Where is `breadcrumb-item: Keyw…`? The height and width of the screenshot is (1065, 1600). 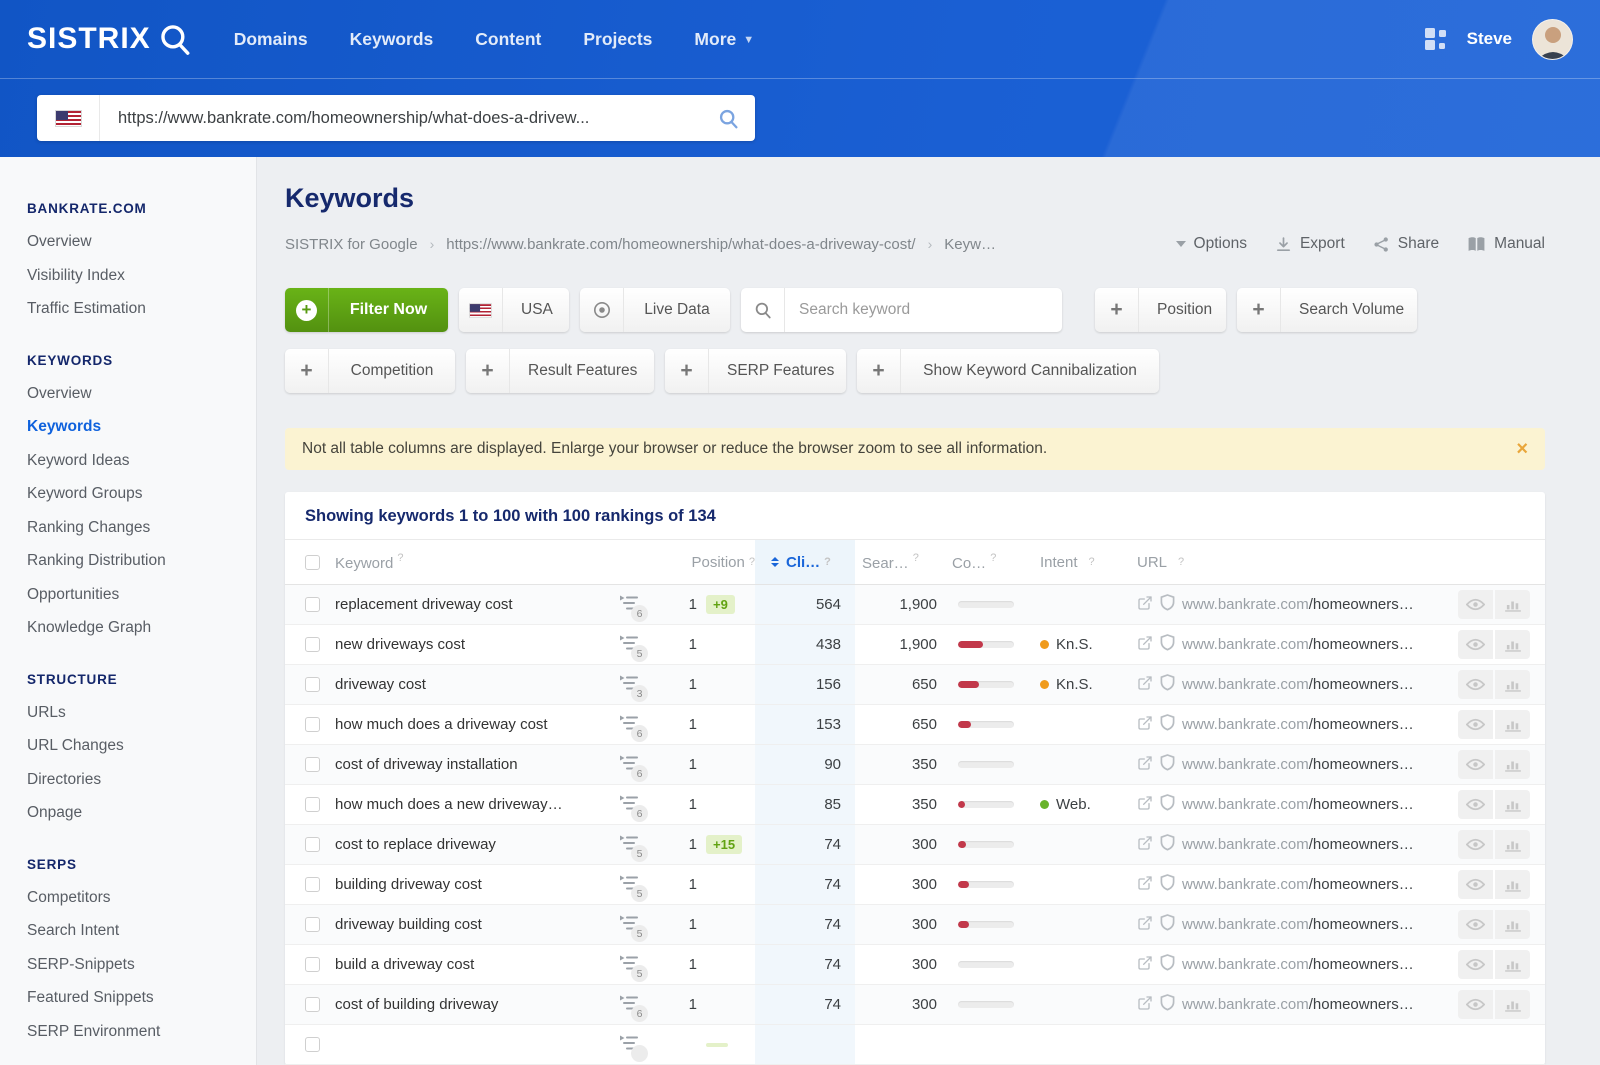 breadcrumb-item: Keyw… is located at coordinates (970, 244).